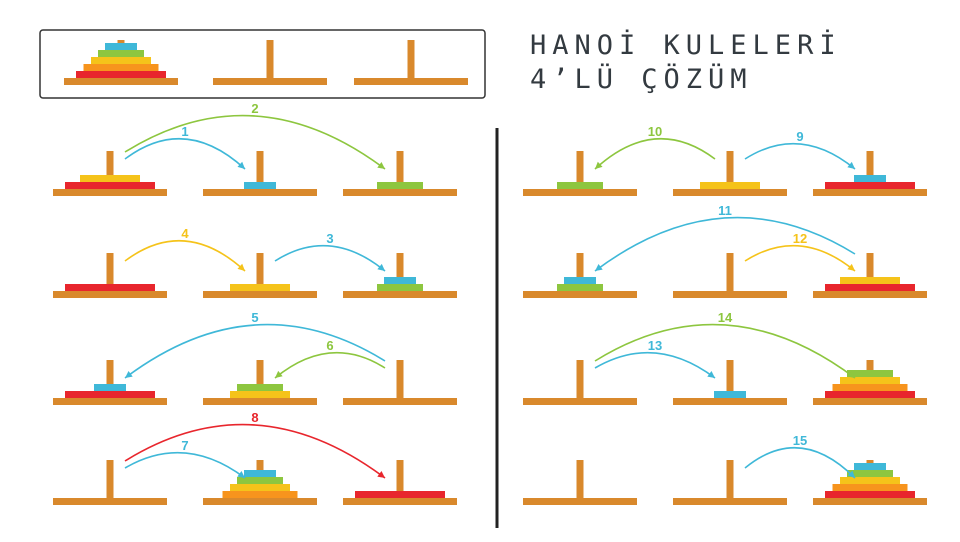 Image resolution: width=960 pixels, height=542 pixels. I want to click on move-4: 4, so click(185, 249).